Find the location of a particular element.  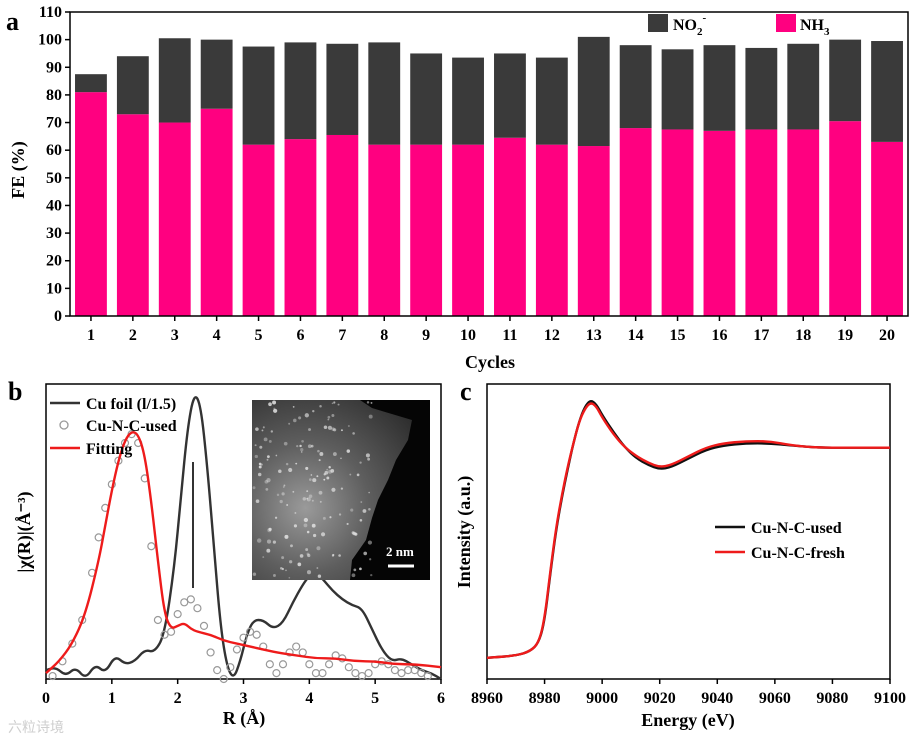

x-tick-label: 3 is located at coordinates (175, 335).